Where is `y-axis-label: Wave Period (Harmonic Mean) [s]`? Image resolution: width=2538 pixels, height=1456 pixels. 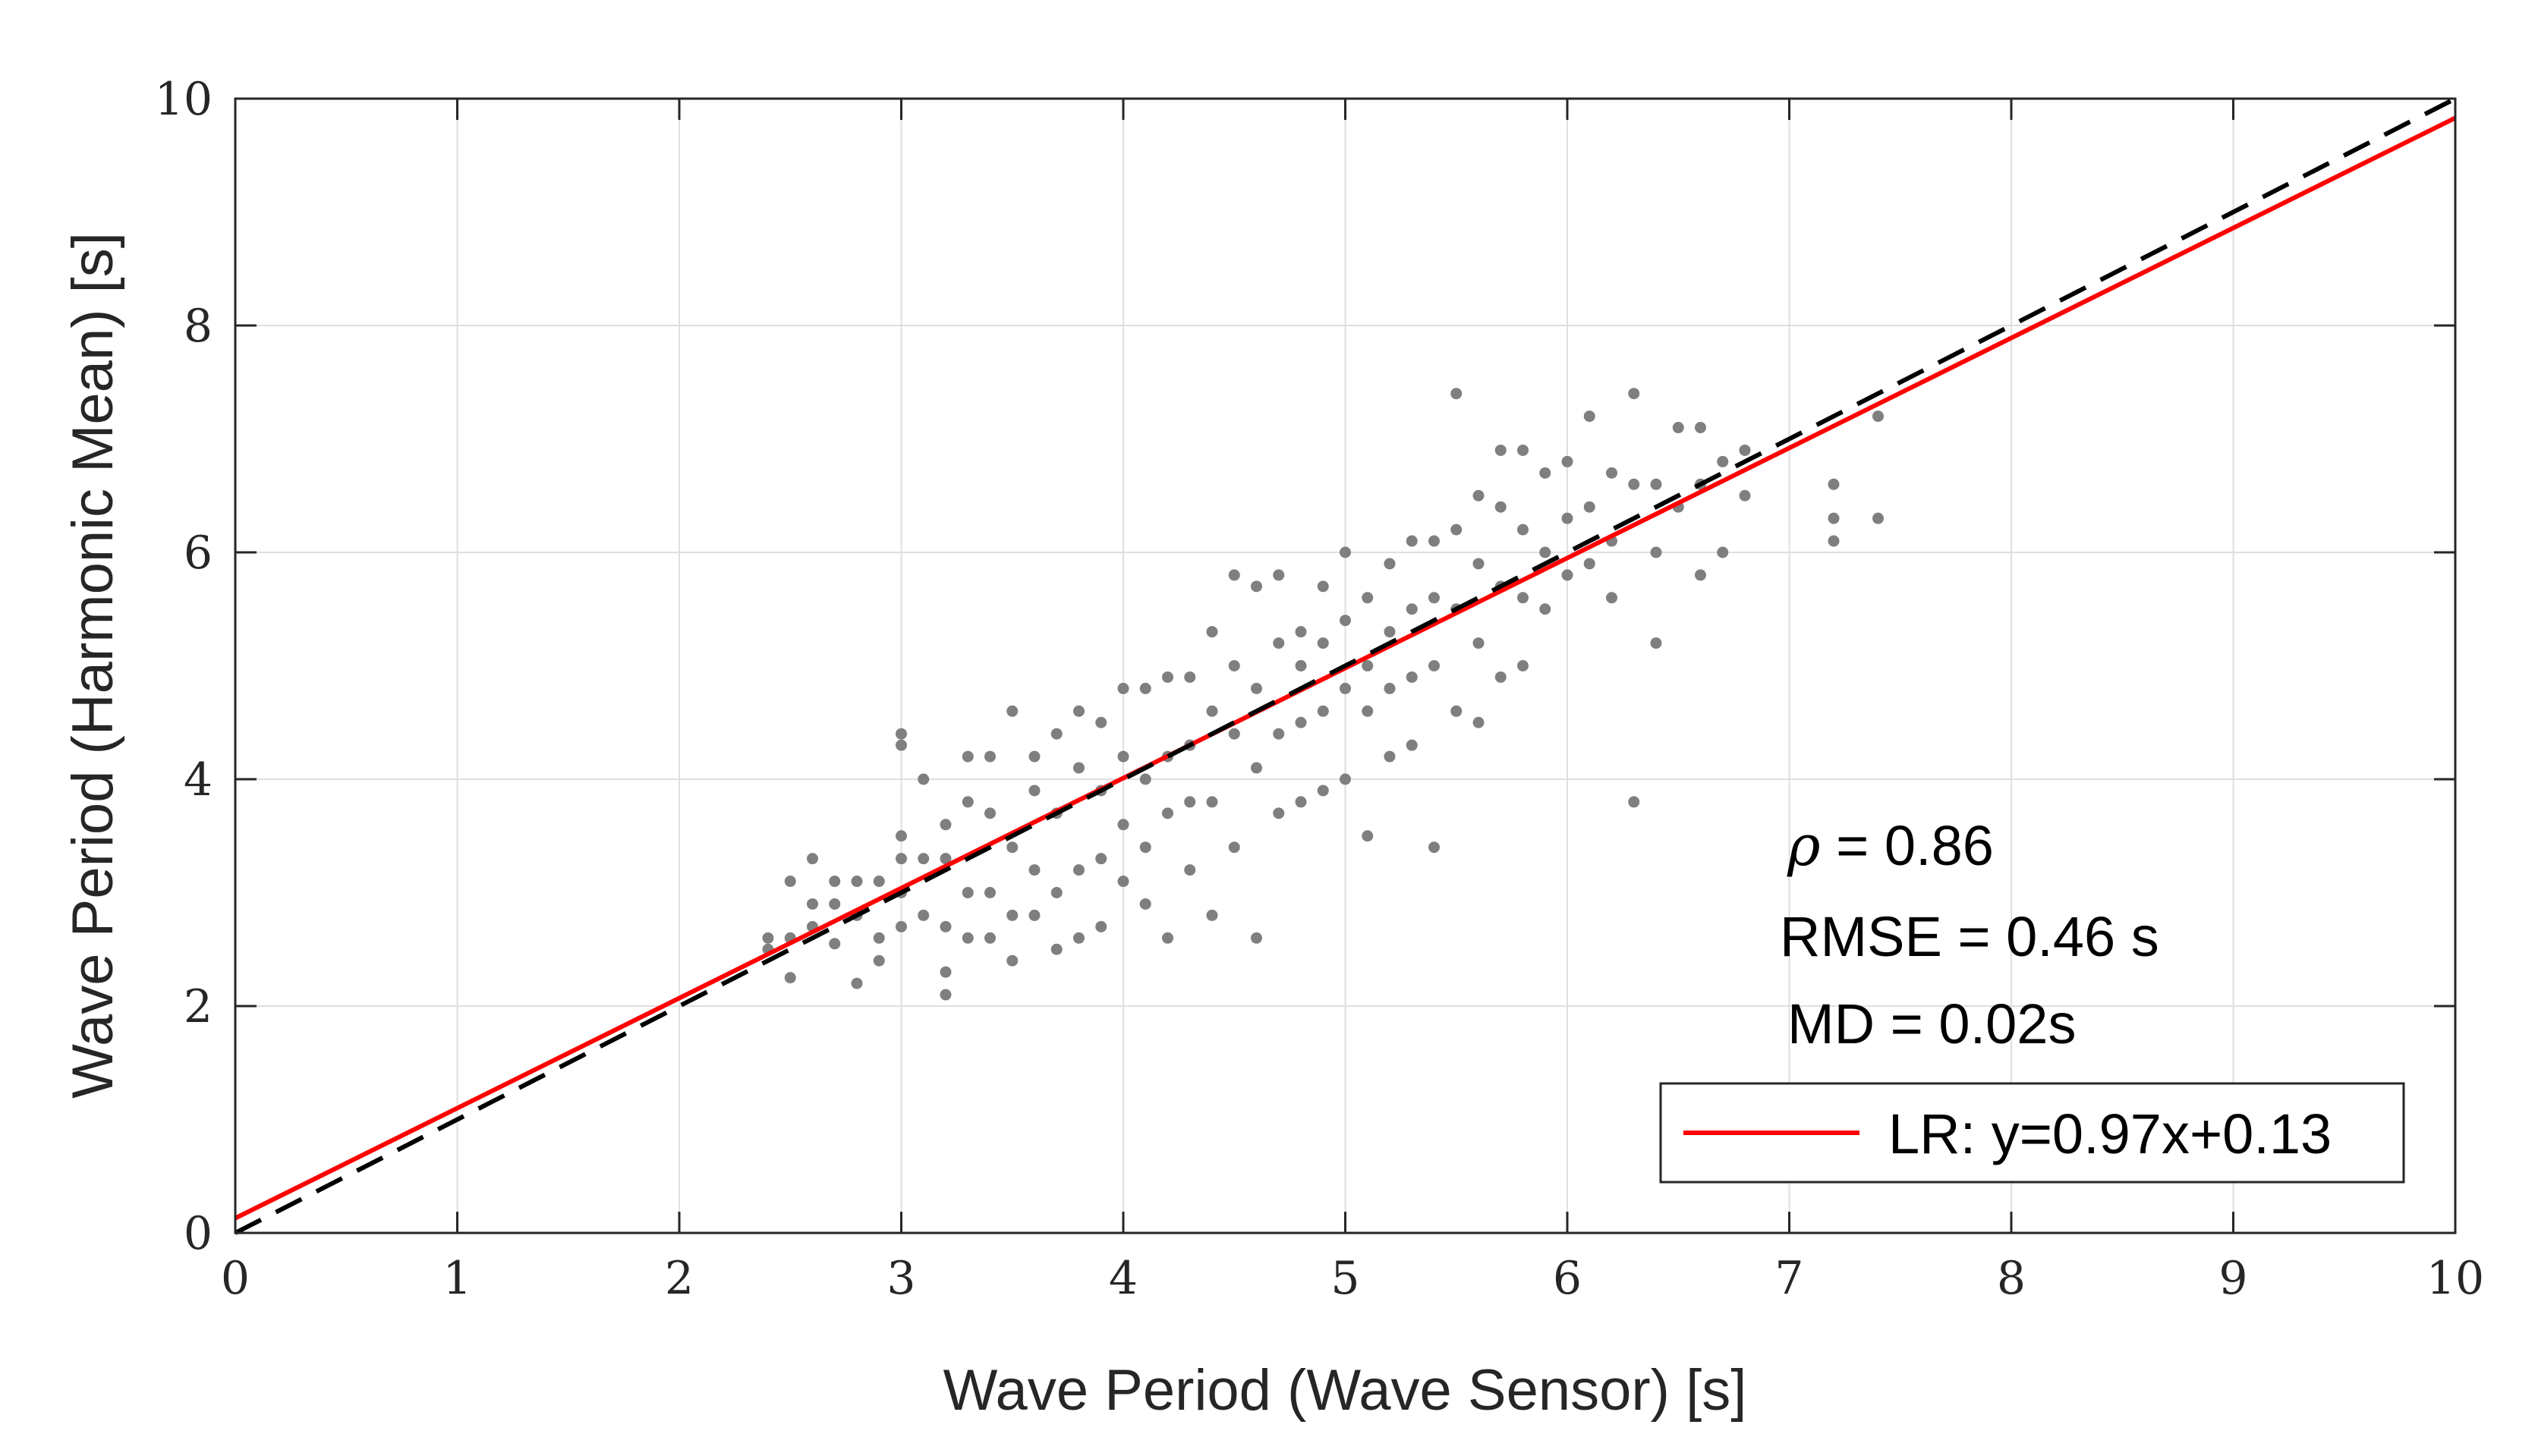 y-axis-label: Wave Period (Harmonic Mean) [s] is located at coordinates (93, 665).